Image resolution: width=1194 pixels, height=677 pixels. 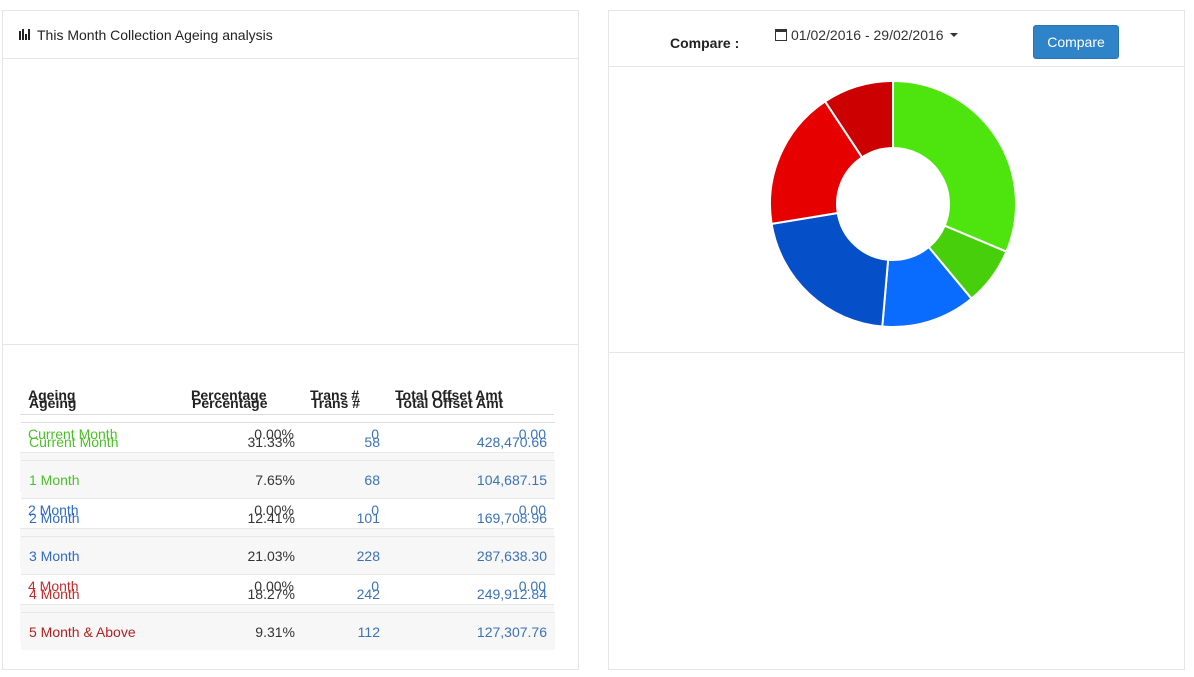 What do you see at coordinates (345, 479) in the screenshot?
I see `trans-count: 68` at bounding box center [345, 479].